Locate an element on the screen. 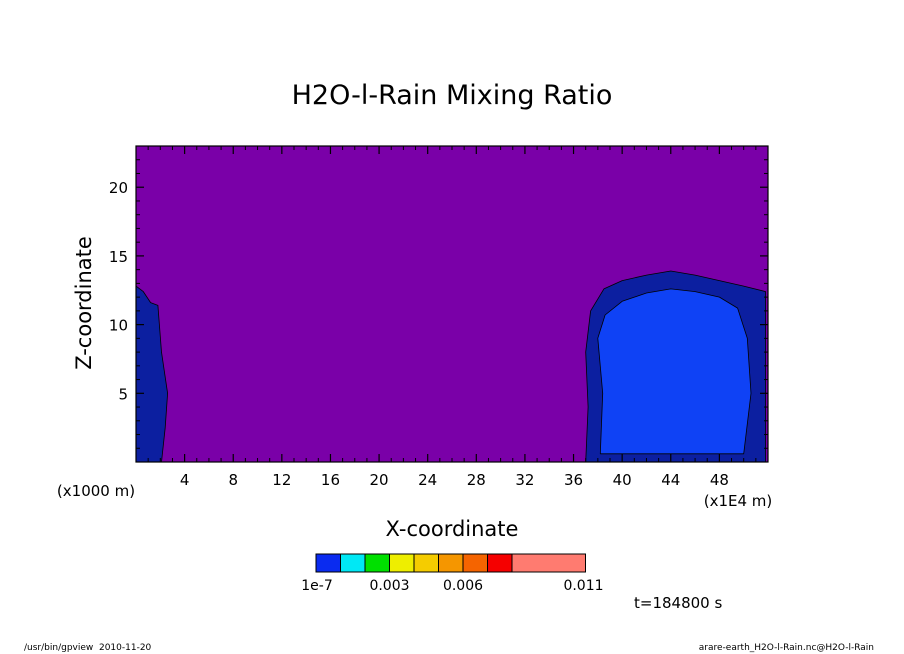 This screenshot has width=904, height=654. x-tick-label: 48 is located at coordinates (719, 480).